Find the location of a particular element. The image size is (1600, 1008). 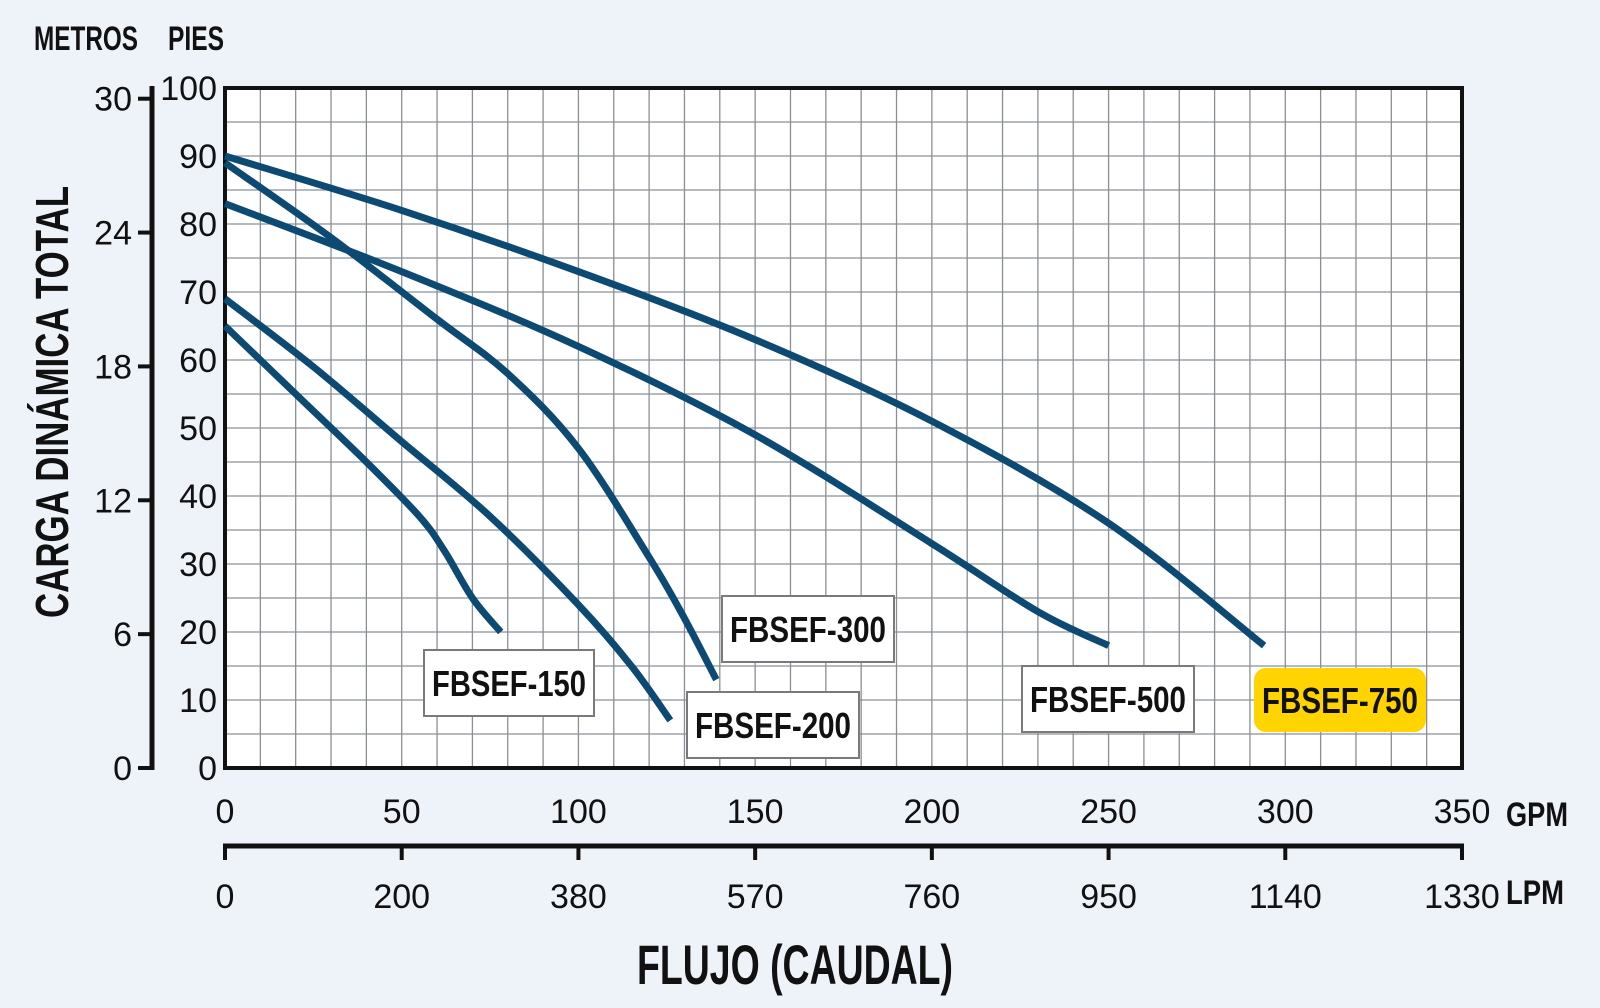

x-tick-label-lpm: 950 is located at coordinates (1108, 897).